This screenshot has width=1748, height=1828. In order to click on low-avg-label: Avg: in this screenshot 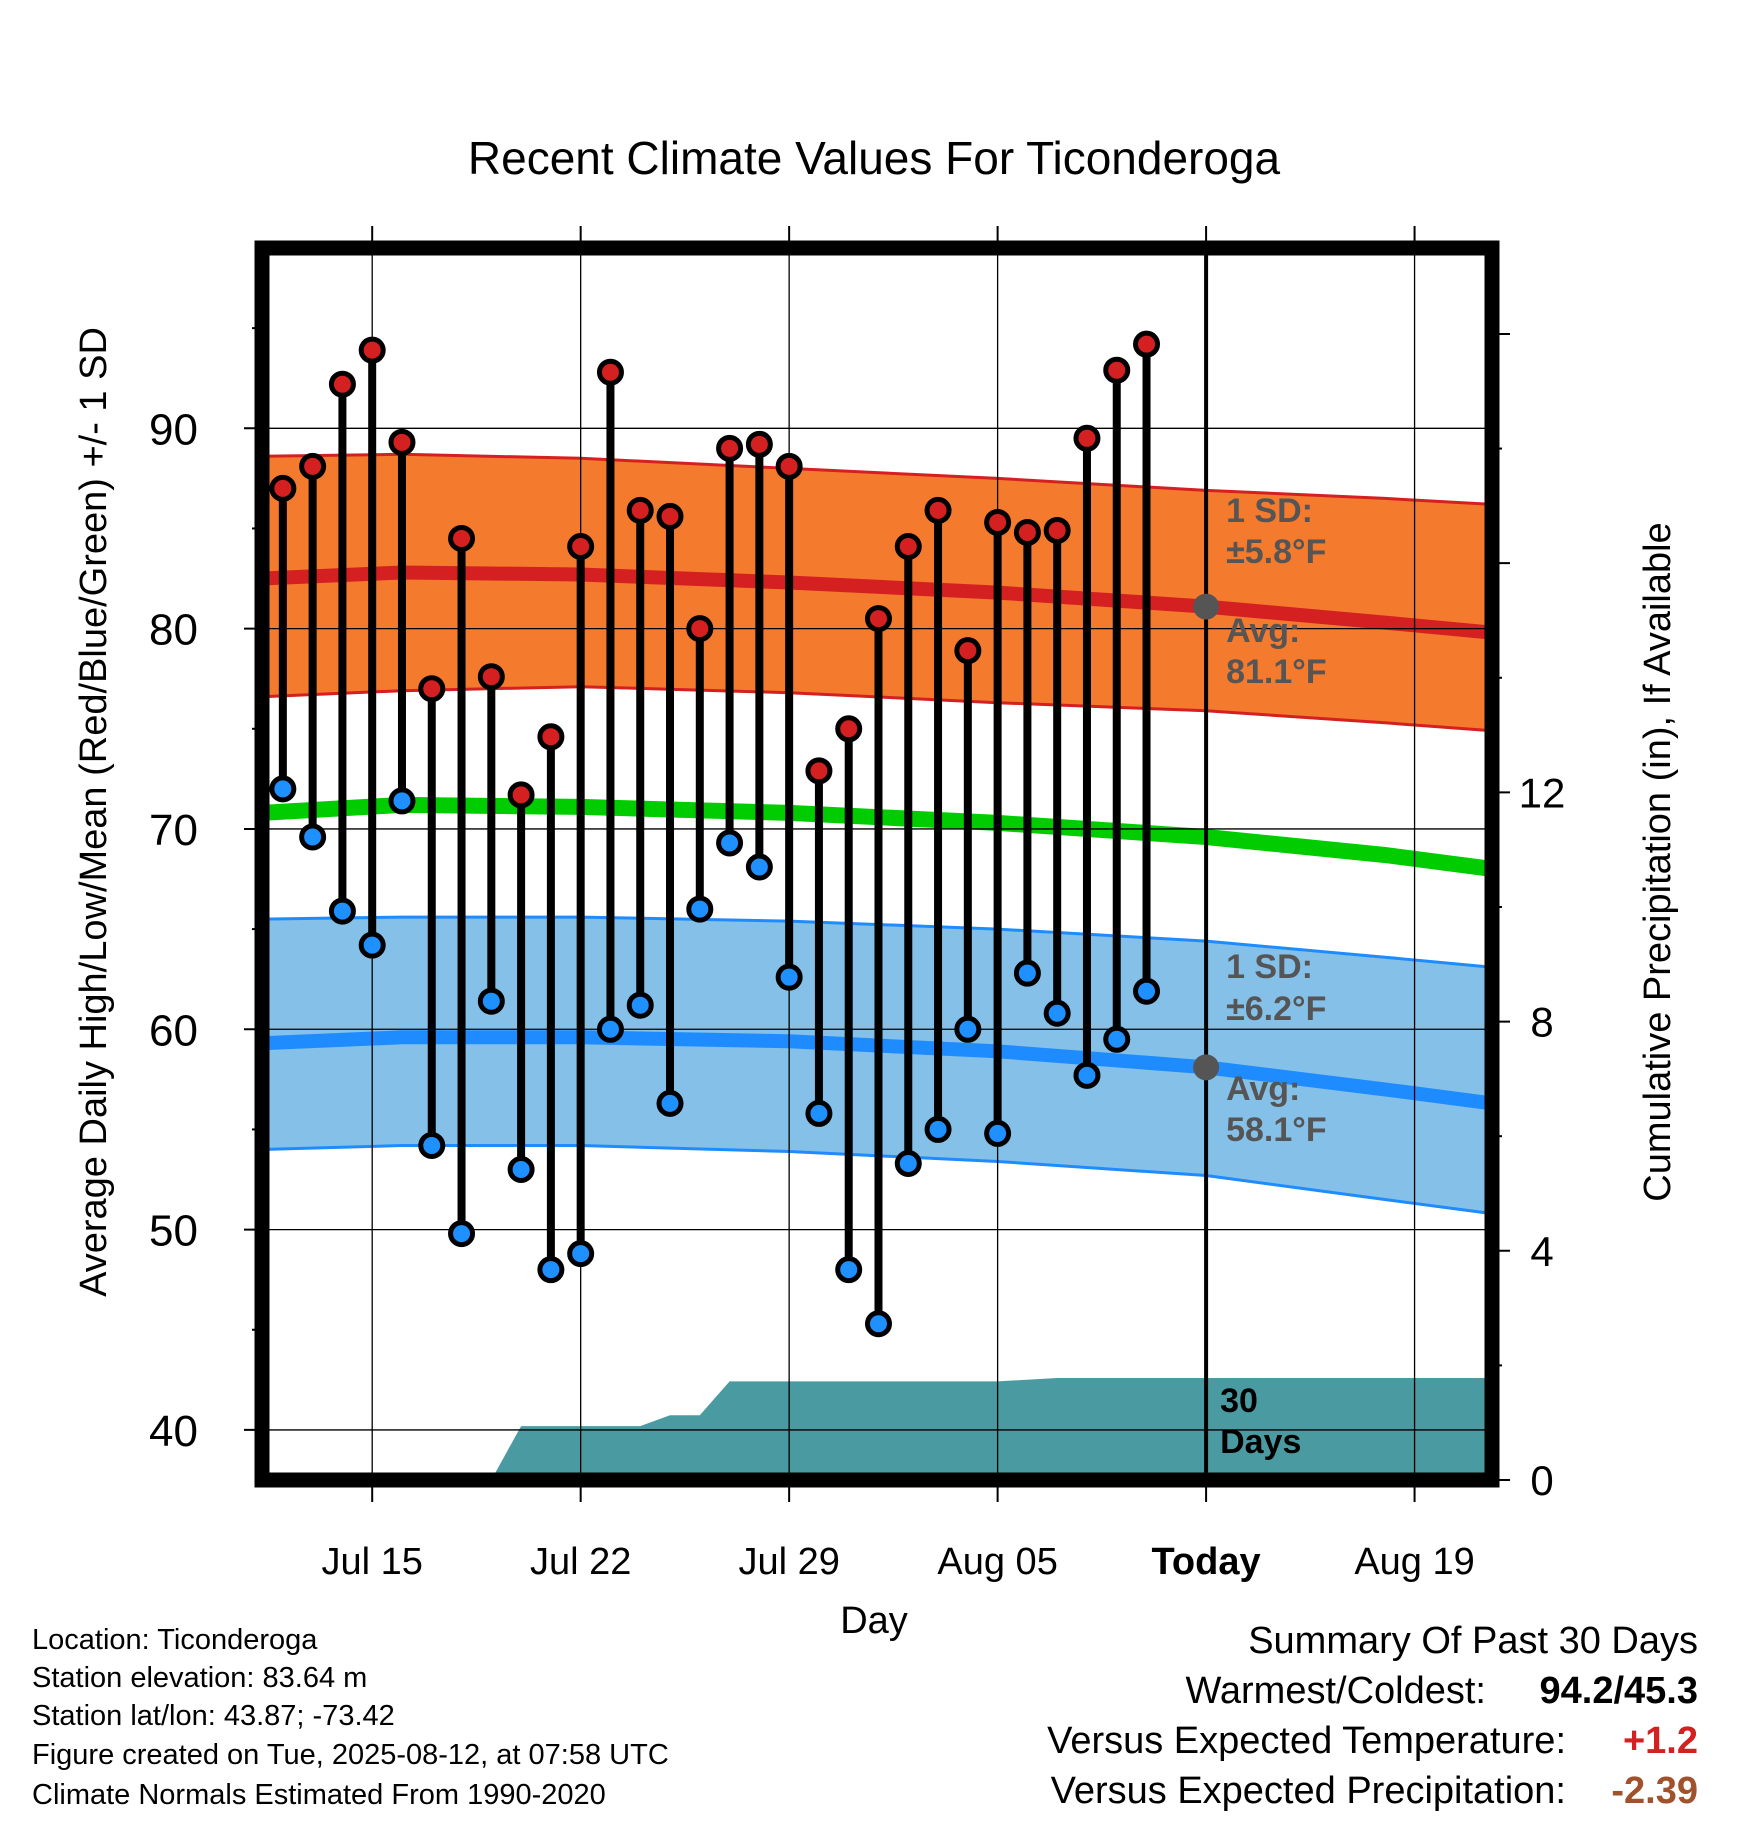, I will do `click(1263, 1089)`.